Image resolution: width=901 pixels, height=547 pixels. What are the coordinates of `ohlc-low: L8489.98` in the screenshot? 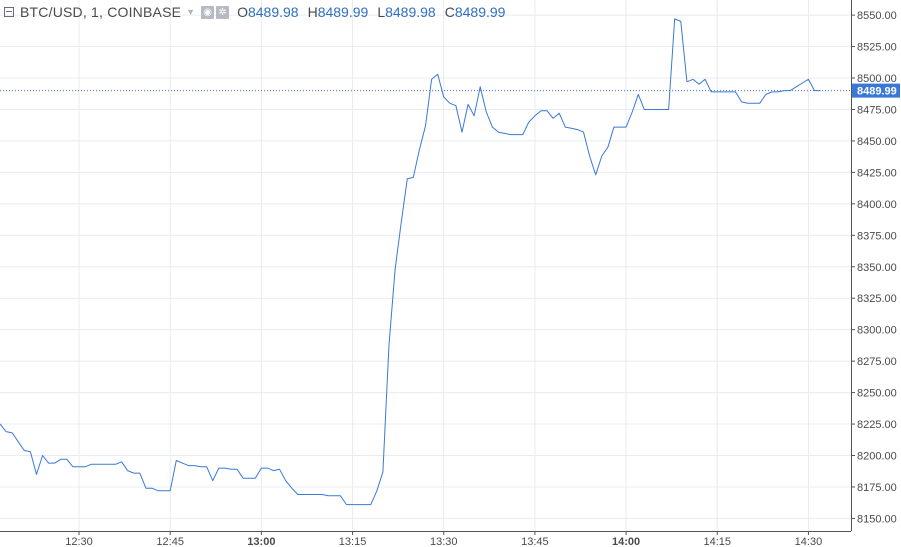 It's located at (406, 12).